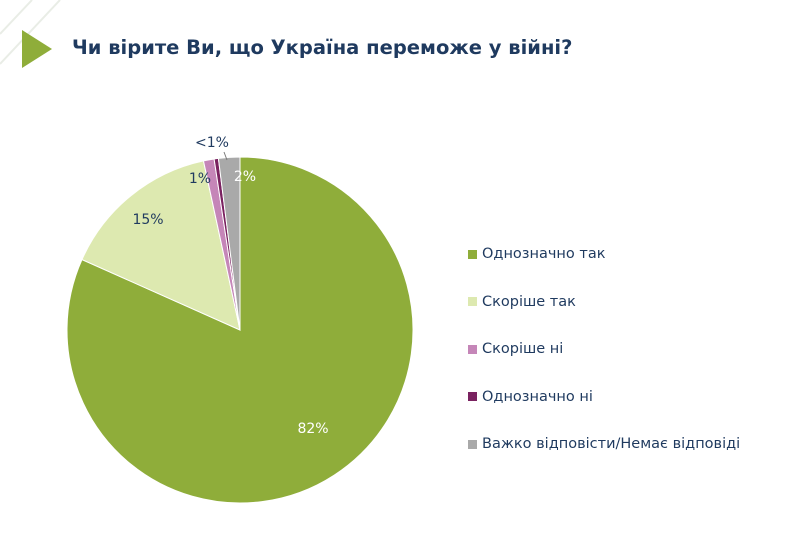  I want to click on data-label-1: 82%, so click(312, 429).